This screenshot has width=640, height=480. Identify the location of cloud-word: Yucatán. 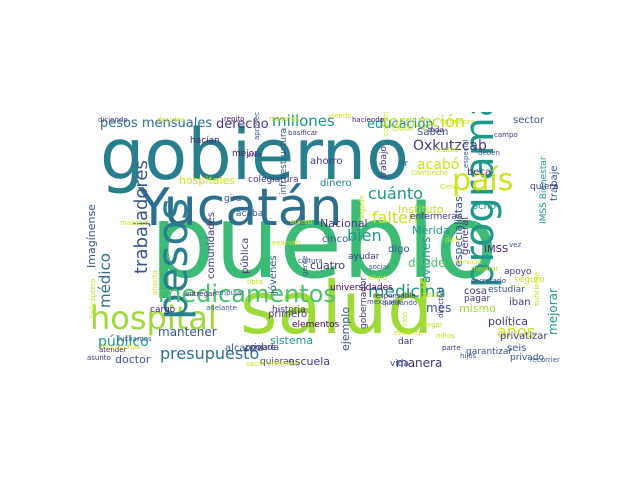
(240, 208).